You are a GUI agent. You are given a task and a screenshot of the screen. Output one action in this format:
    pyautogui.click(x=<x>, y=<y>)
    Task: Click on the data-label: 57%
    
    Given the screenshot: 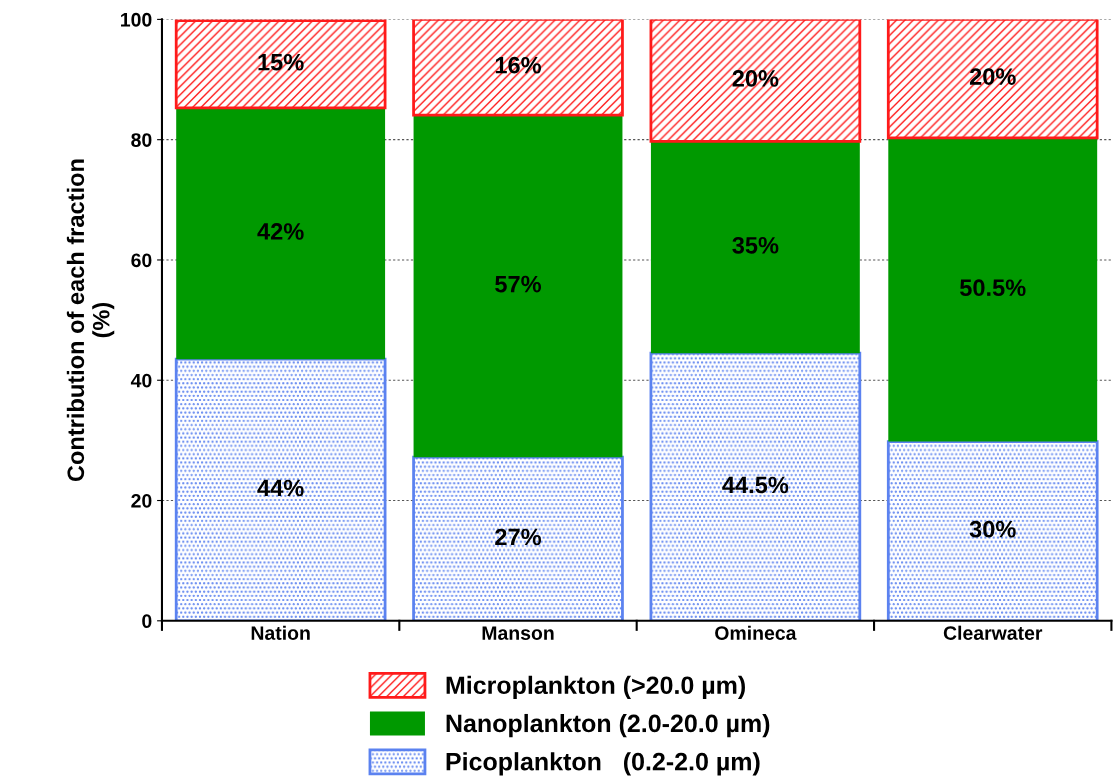 What is the action you would take?
    pyautogui.click(x=518, y=284)
    